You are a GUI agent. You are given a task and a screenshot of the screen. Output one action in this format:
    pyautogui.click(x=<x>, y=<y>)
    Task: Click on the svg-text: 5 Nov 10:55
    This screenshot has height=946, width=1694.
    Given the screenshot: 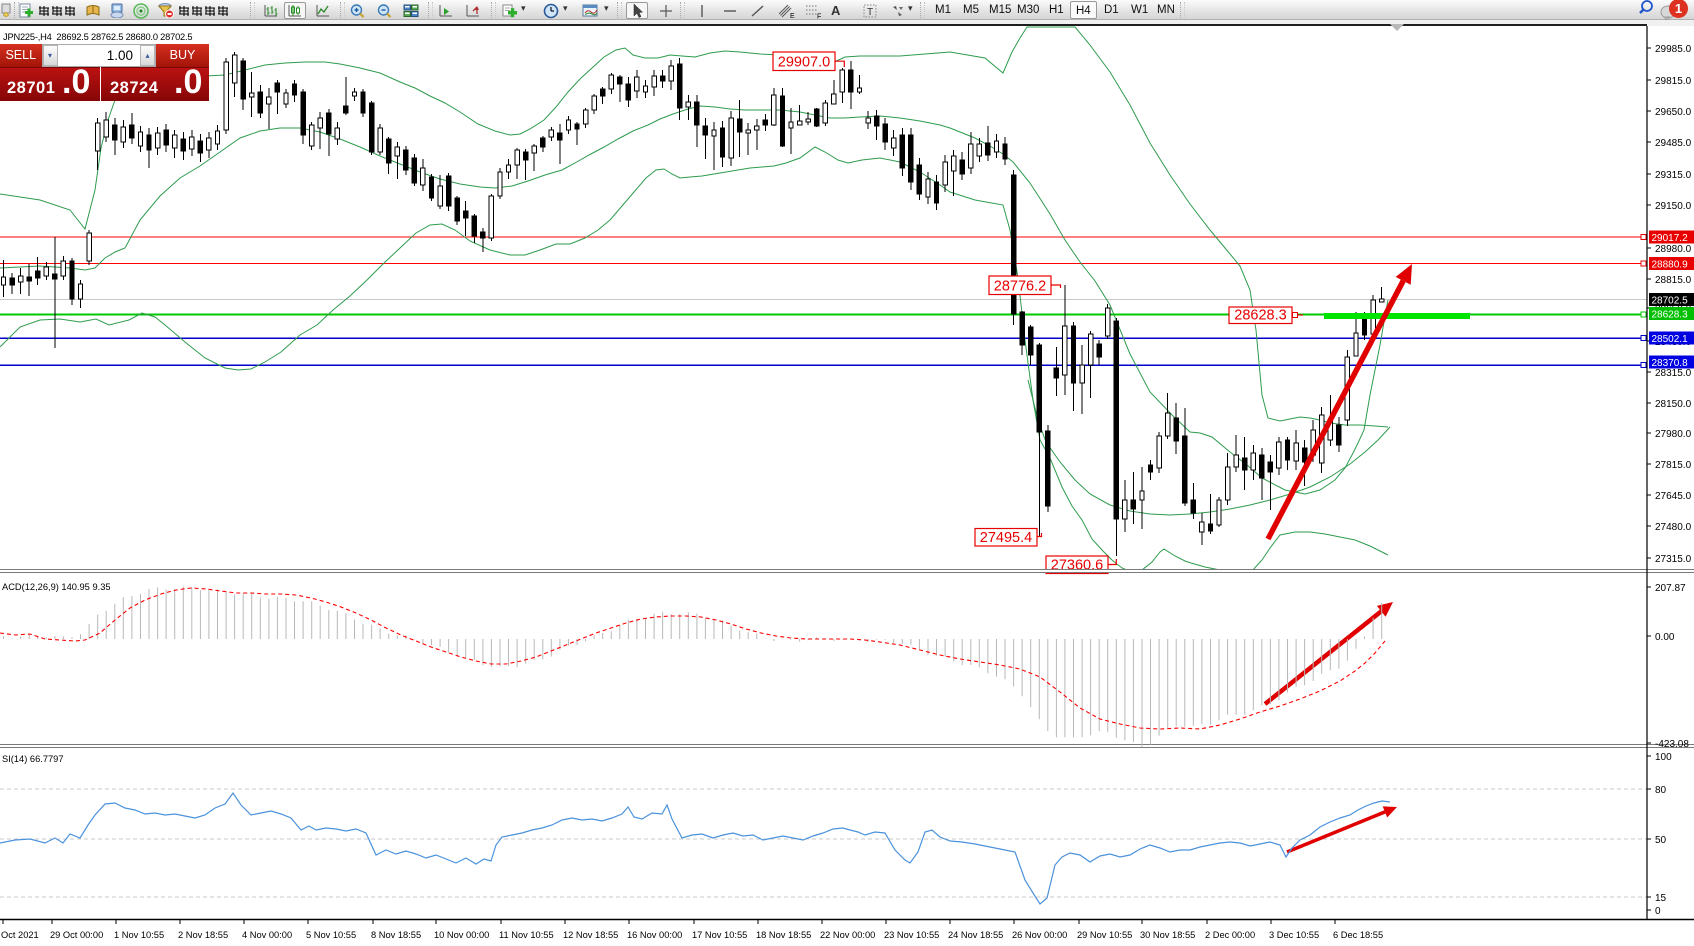 What is the action you would take?
    pyautogui.click(x=331, y=935)
    